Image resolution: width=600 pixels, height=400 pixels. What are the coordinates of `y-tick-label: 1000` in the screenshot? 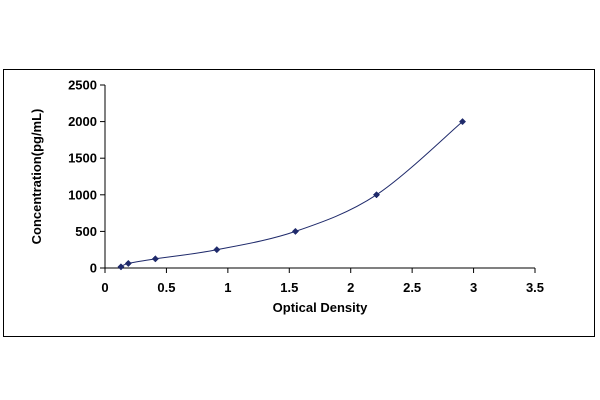 It's located at (82, 194).